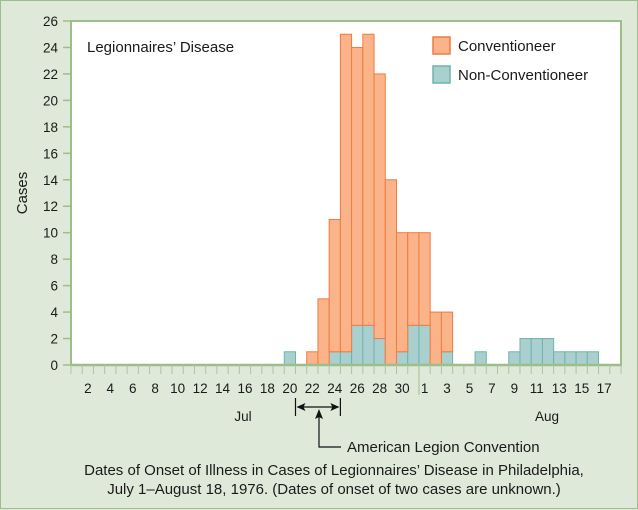  What do you see at coordinates (177, 388) in the screenshot?
I see `x-tick-label: 10` at bounding box center [177, 388].